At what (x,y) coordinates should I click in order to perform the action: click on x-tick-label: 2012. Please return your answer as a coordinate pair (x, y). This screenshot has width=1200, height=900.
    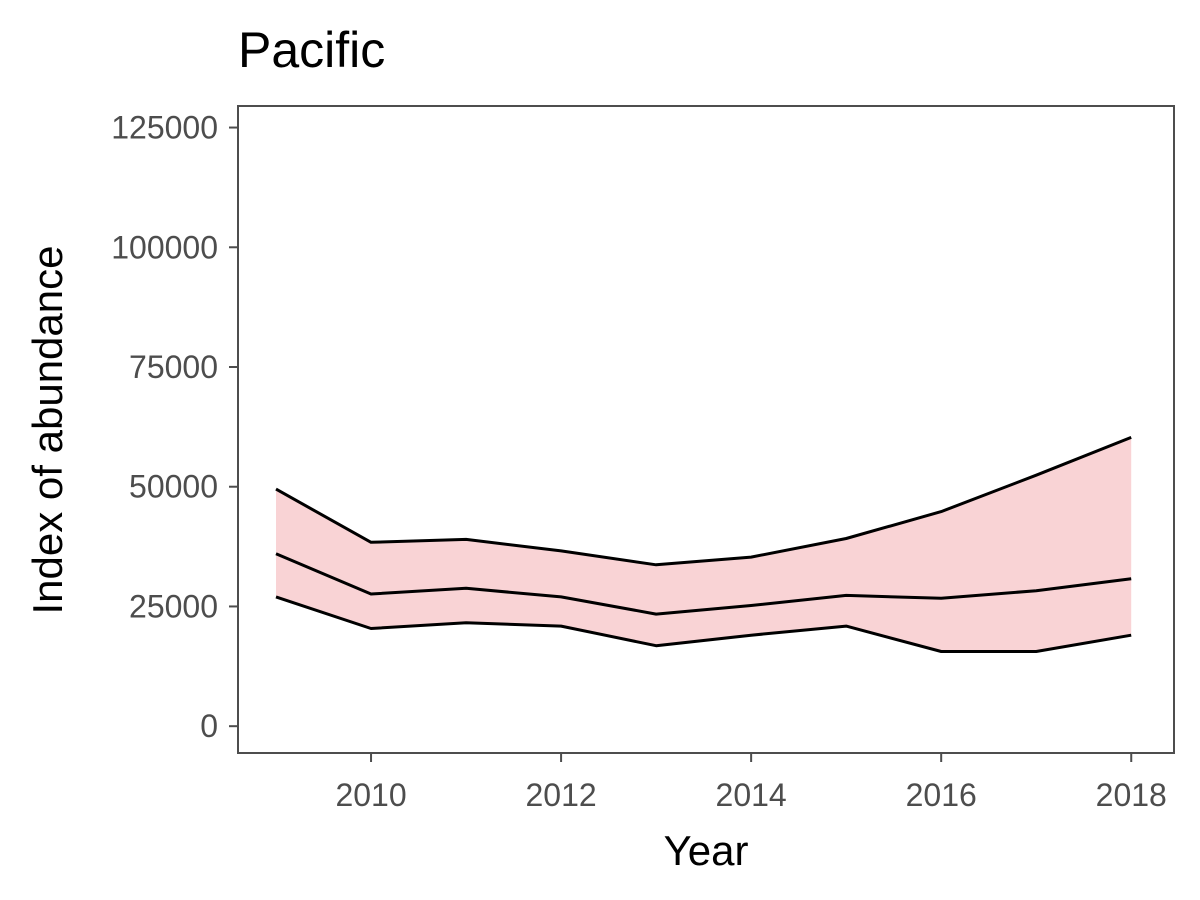
    Looking at the image, I should click on (560, 795).